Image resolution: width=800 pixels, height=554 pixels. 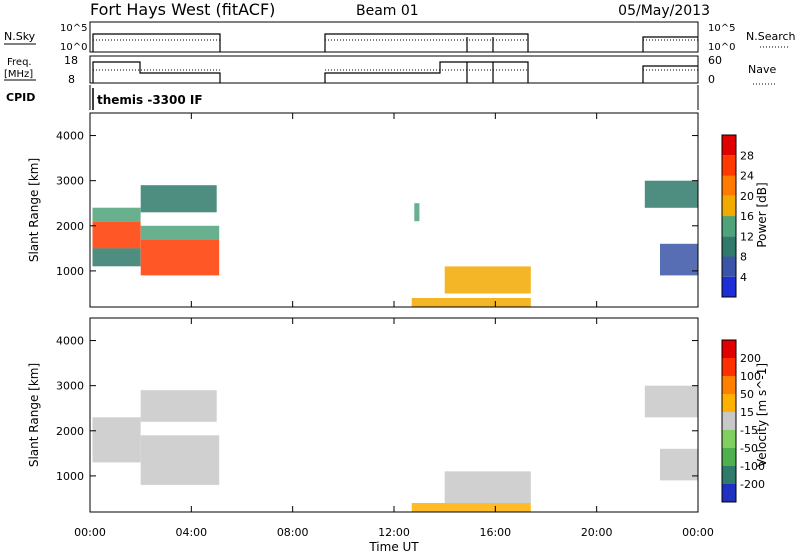 I want to click on power-ytick-label: 4000, so click(x=70, y=136).